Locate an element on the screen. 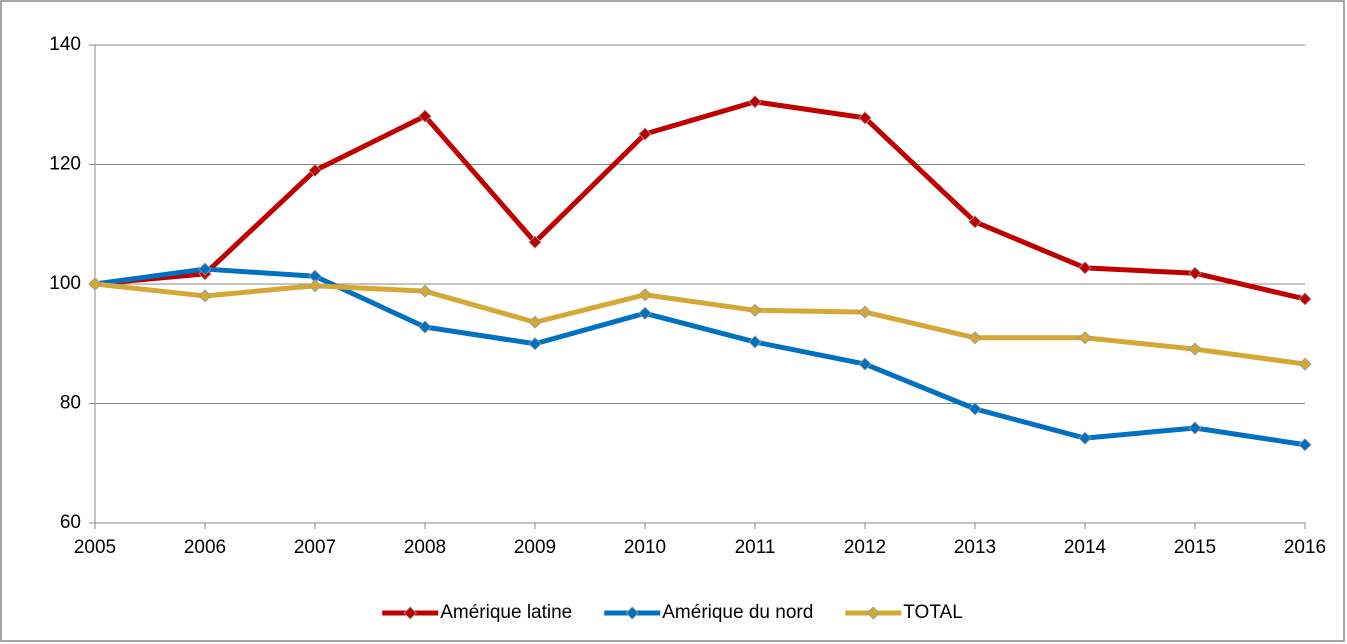 The height and width of the screenshot is (644, 1347). x-tick-label: 2014 is located at coordinates (1085, 547).